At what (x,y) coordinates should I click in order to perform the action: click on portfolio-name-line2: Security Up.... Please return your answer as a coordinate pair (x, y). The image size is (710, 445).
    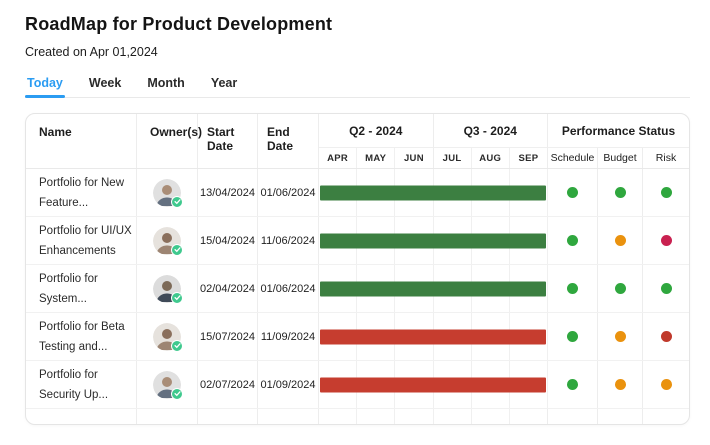
    Looking at the image, I should click on (74, 394).